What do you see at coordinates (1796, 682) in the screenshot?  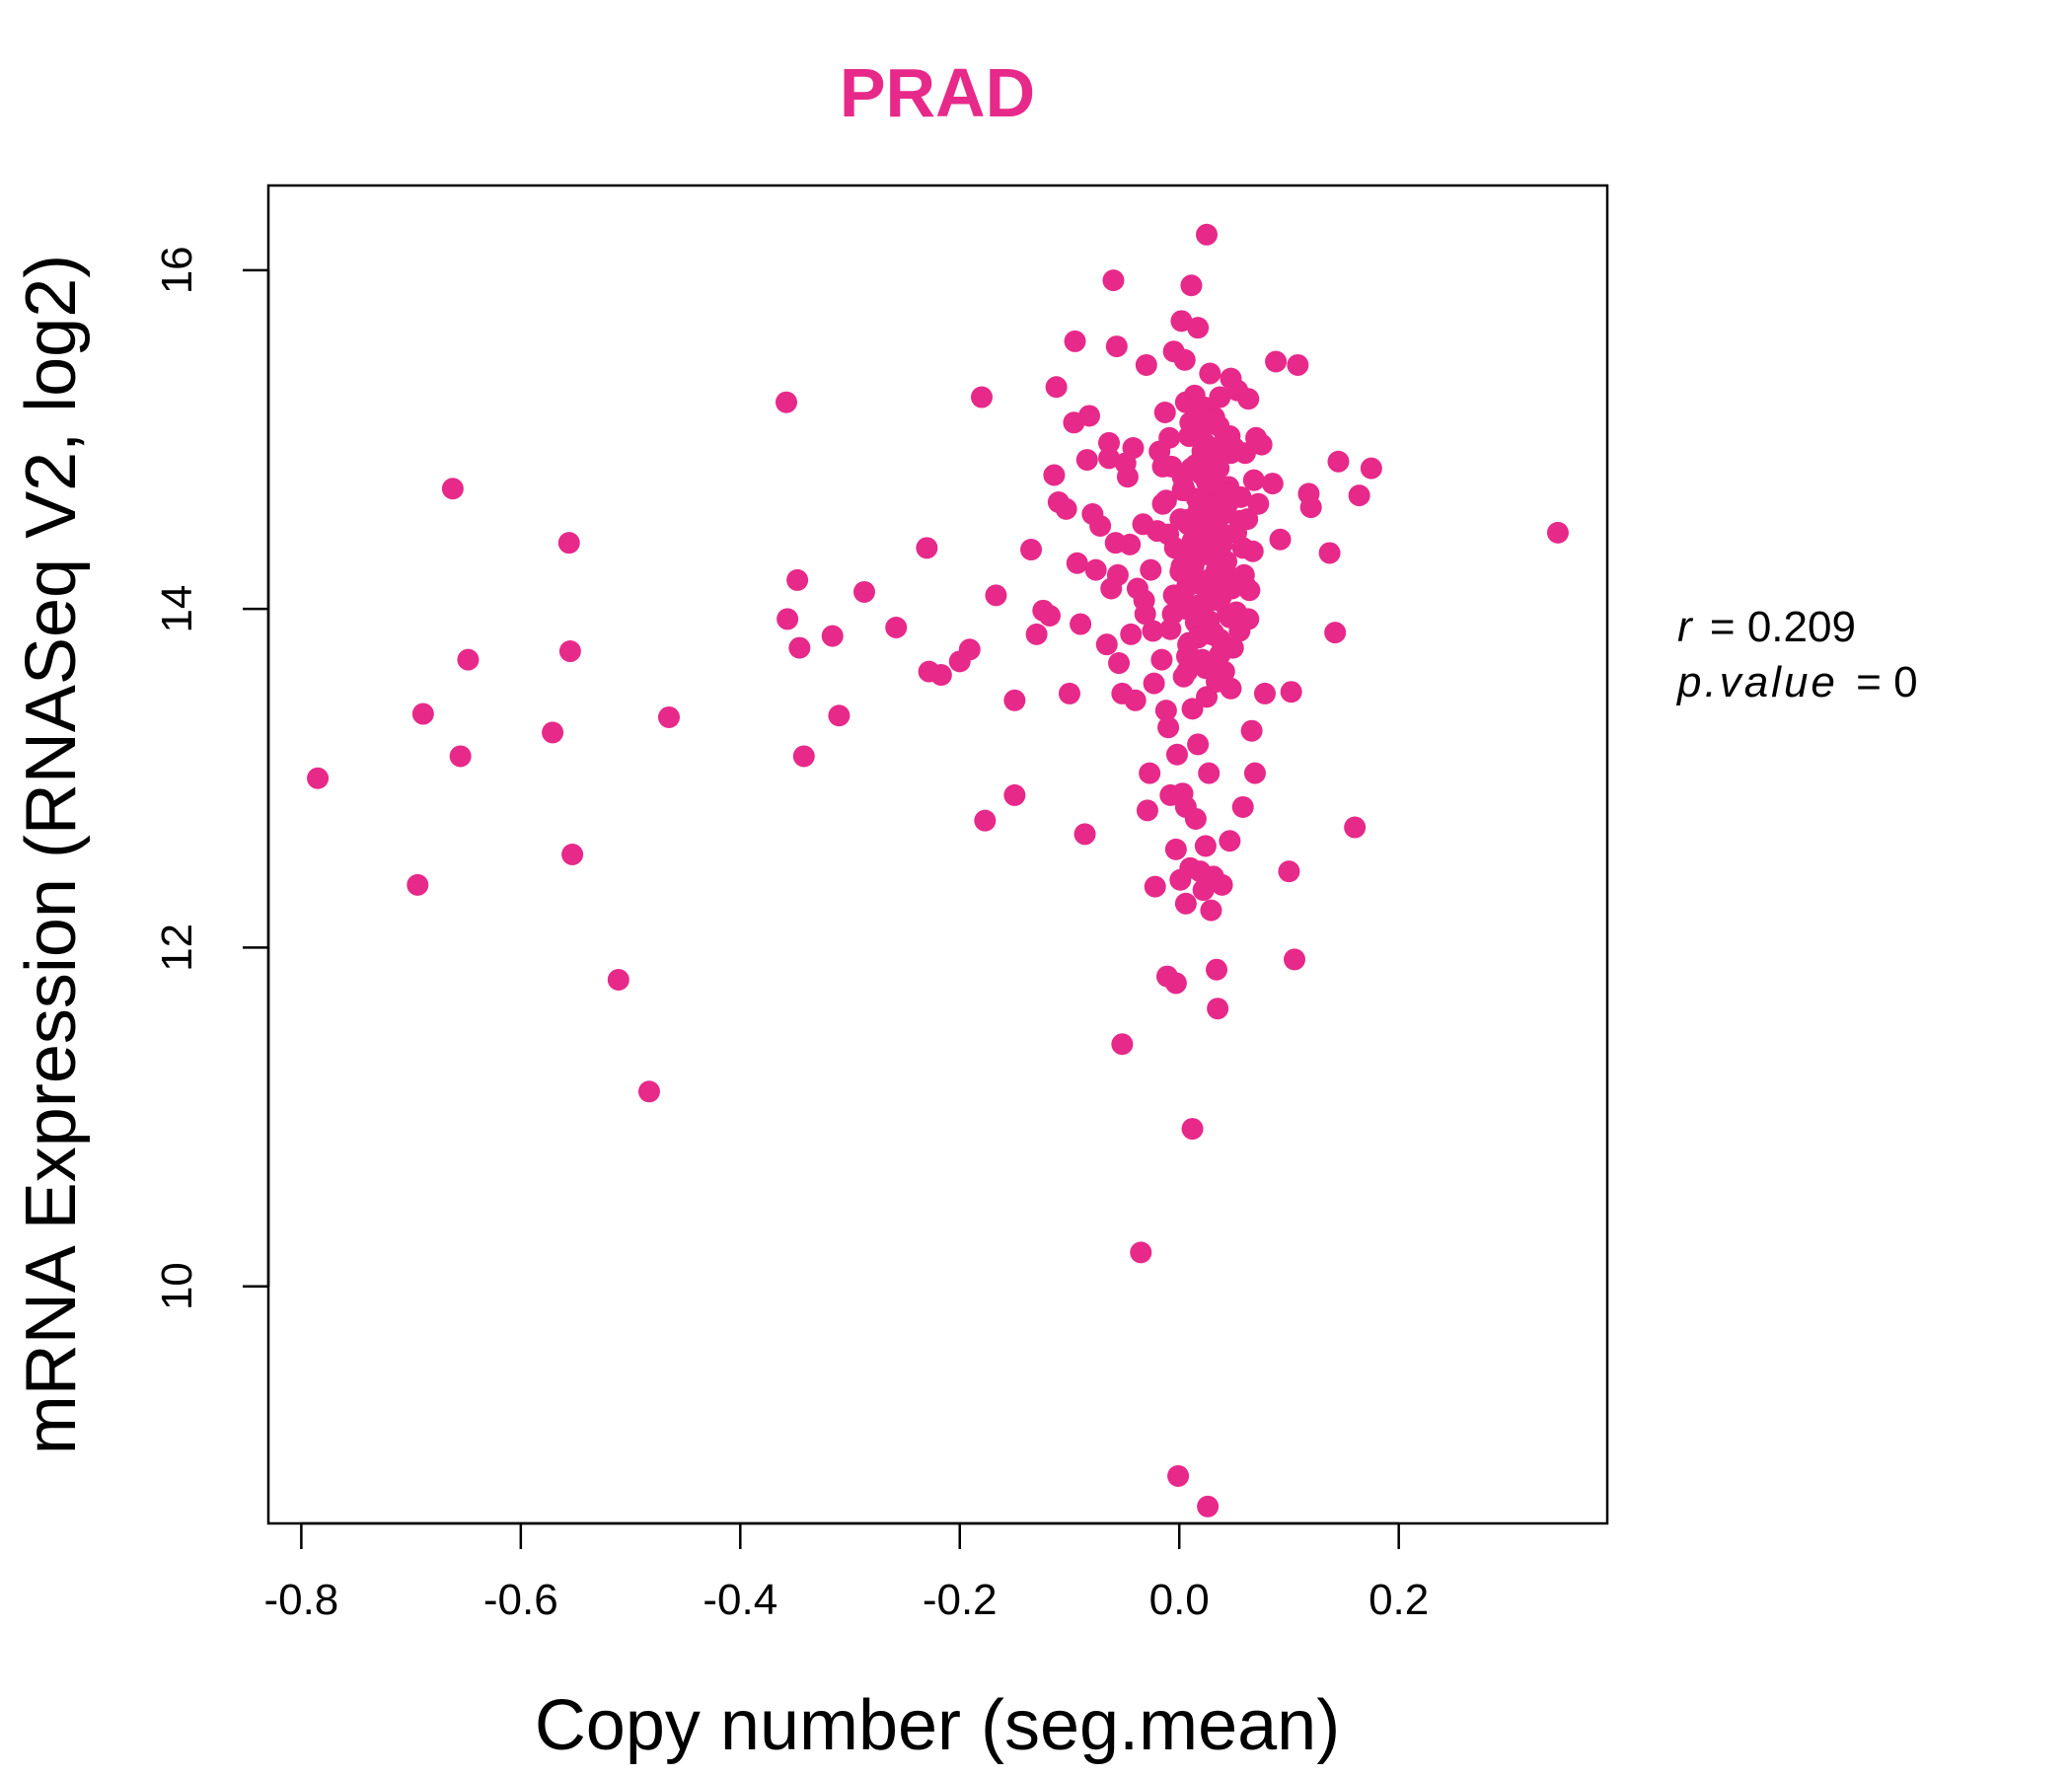 I see `p-value-annotation: p.value = 0` at bounding box center [1796, 682].